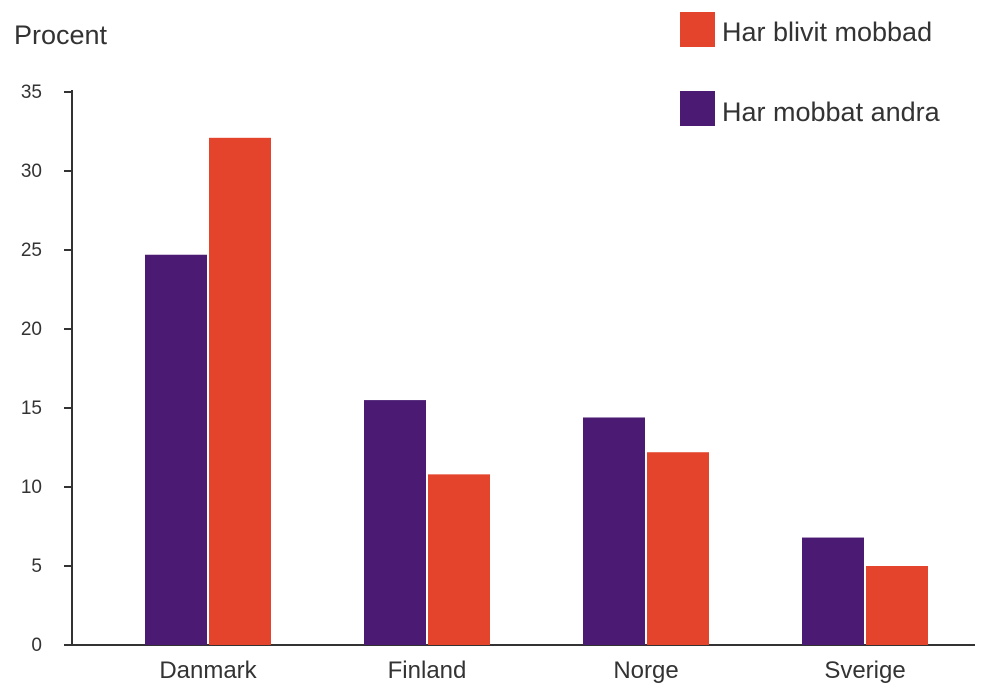  Describe the element at coordinates (459, 559) in the screenshot. I see `bar-finland-har-blivit-mobbad` at that location.